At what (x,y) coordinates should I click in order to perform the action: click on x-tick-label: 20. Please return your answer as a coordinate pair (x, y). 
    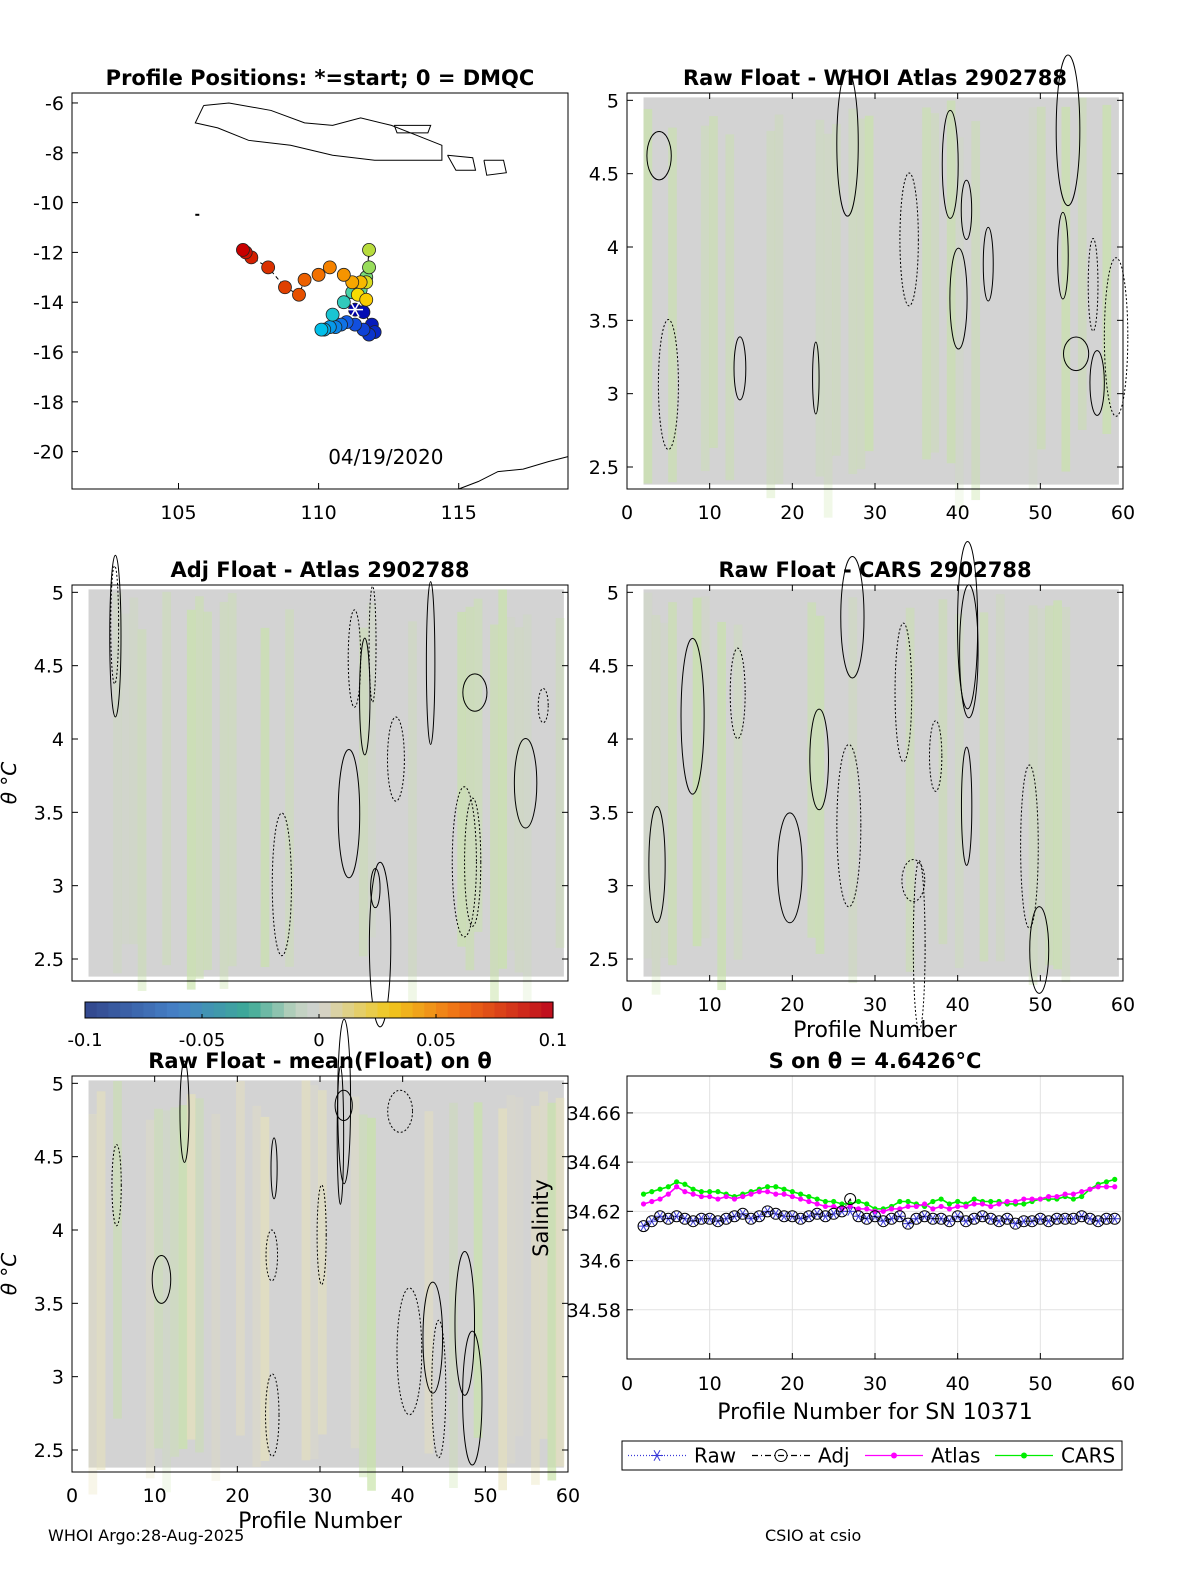
    Looking at the image, I should click on (792, 513).